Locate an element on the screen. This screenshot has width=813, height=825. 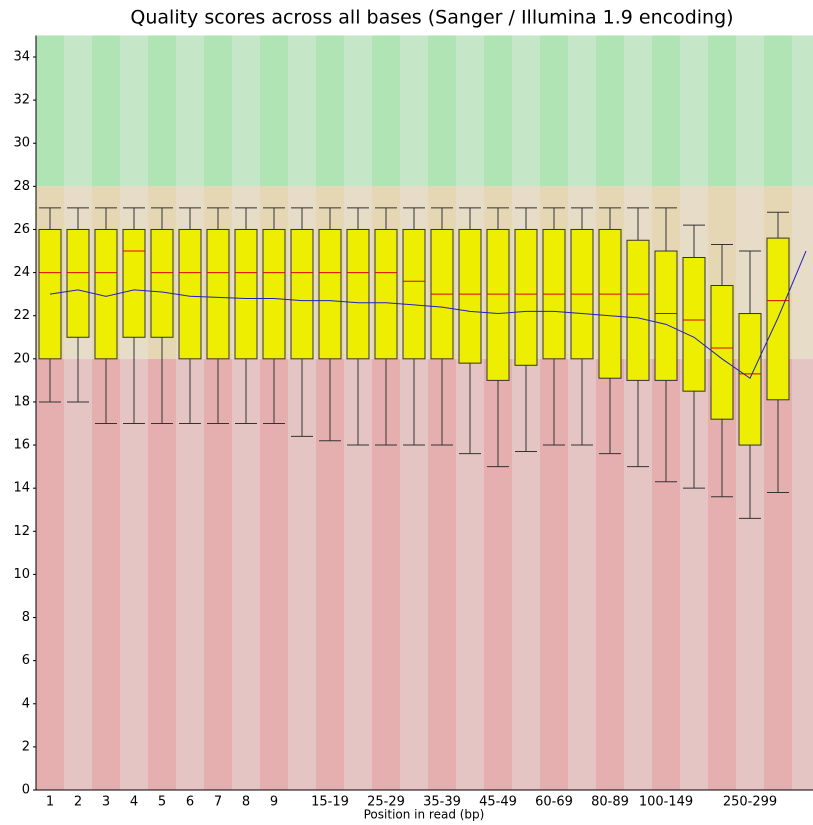
y-tick-label: 4 is located at coordinates (26, 703).